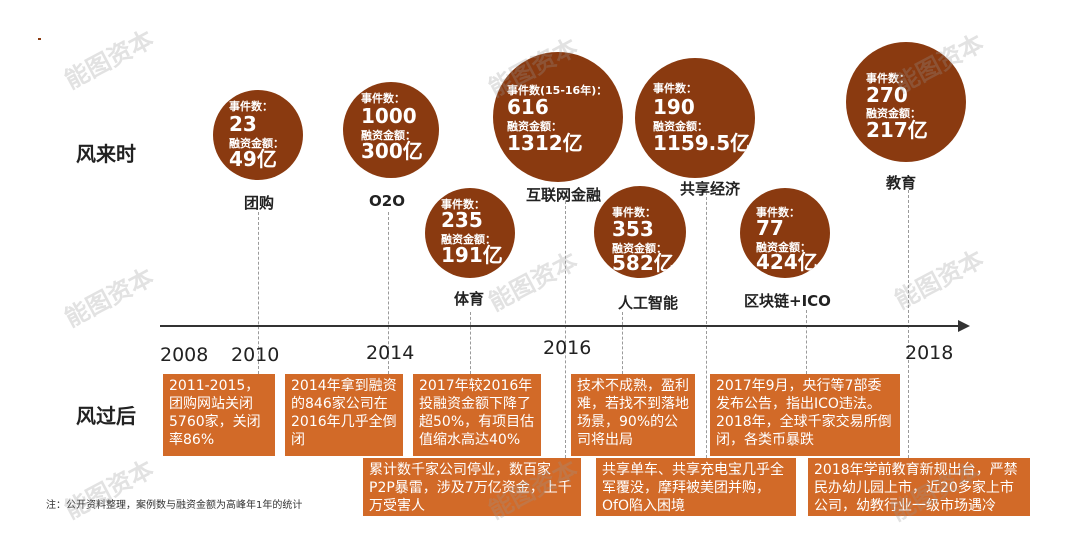 The image size is (1080, 548). What do you see at coordinates (787, 301) in the screenshot?
I see `sector-label-blockchain: 区块链+ICO` at bounding box center [787, 301].